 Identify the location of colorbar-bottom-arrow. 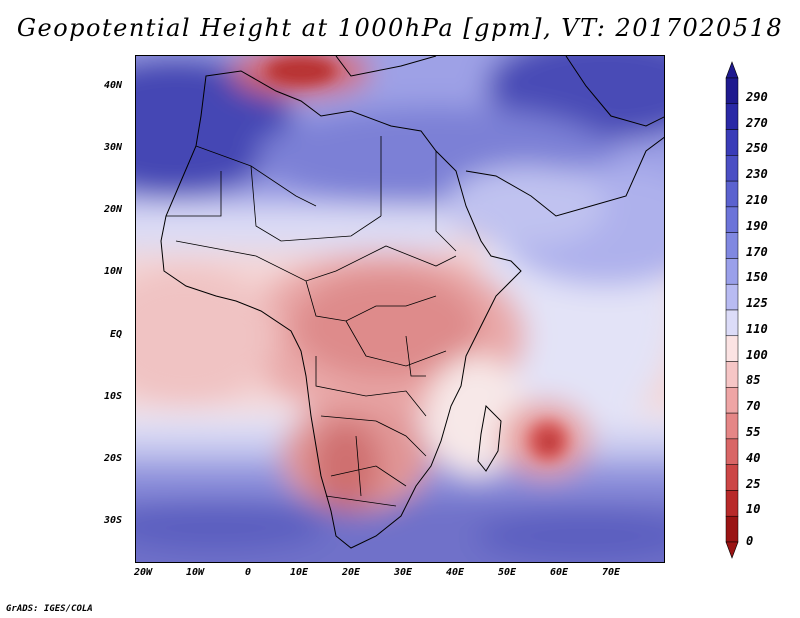
(732, 550).